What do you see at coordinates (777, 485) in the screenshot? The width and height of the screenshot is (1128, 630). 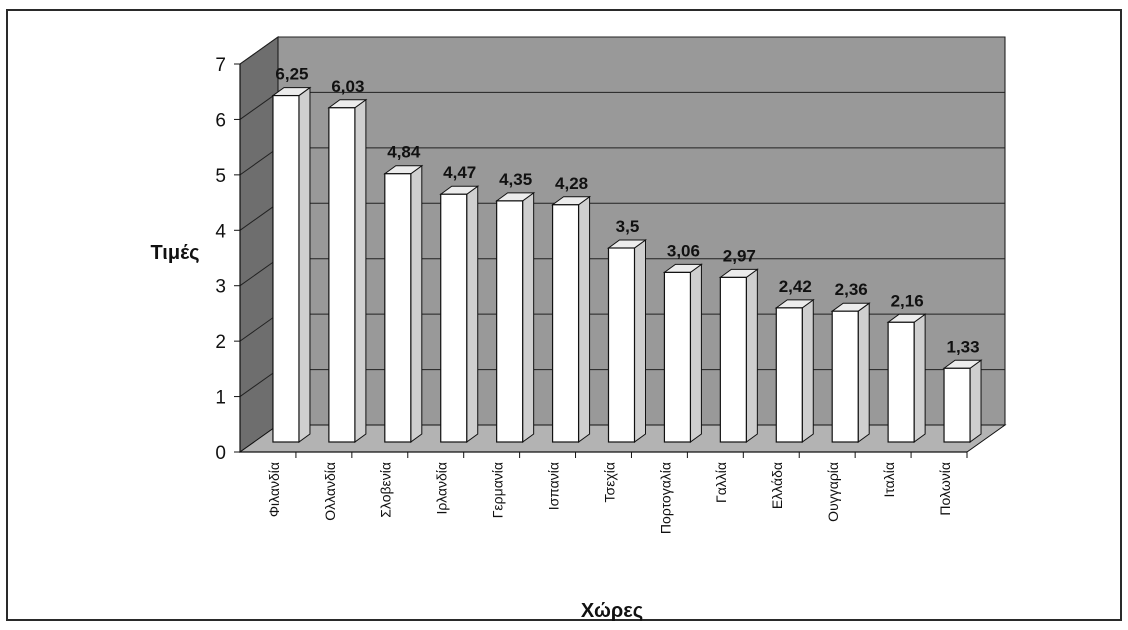 I see `x-tick-label: Ελλάδα` at bounding box center [777, 485].